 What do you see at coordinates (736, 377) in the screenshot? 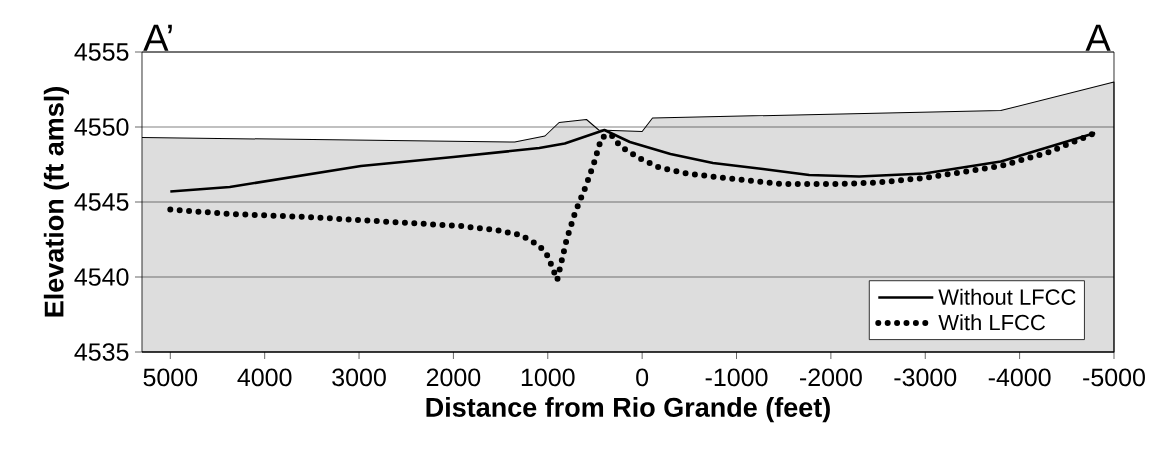
I see `x-tick-label: -1000` at bounding box center [736, 377].